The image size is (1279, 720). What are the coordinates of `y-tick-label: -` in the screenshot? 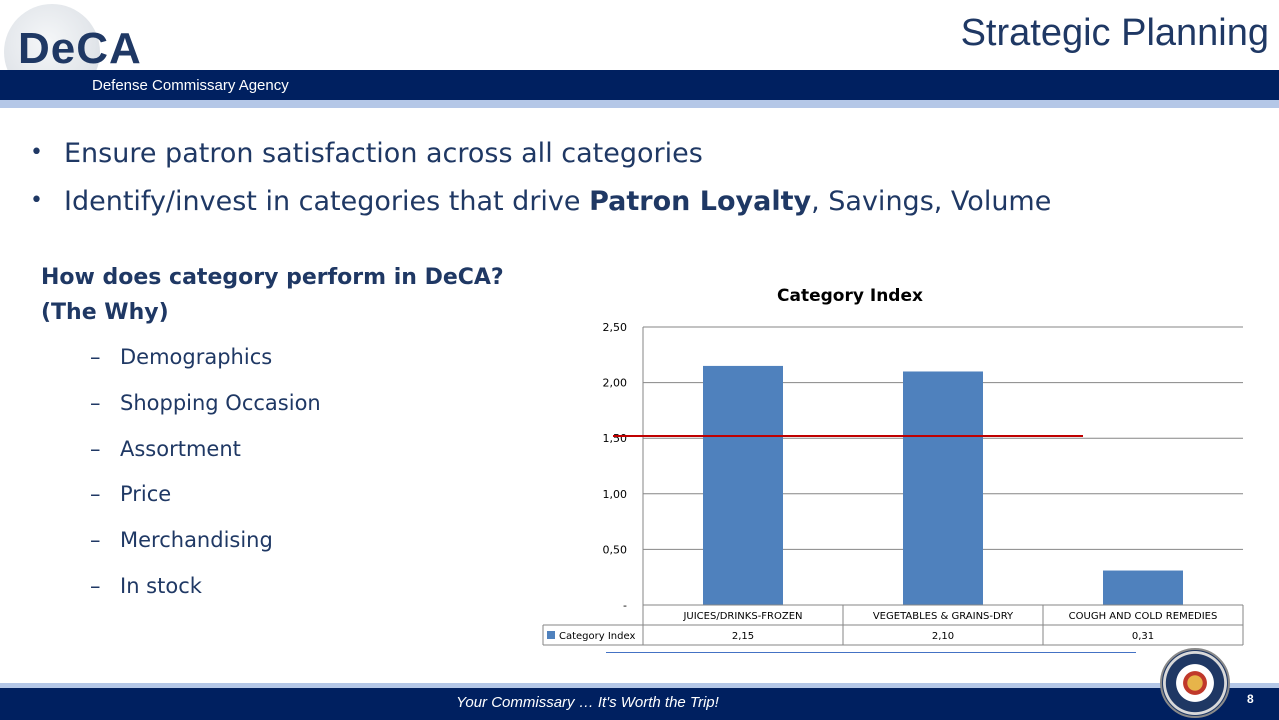 It's located at (625, 605).